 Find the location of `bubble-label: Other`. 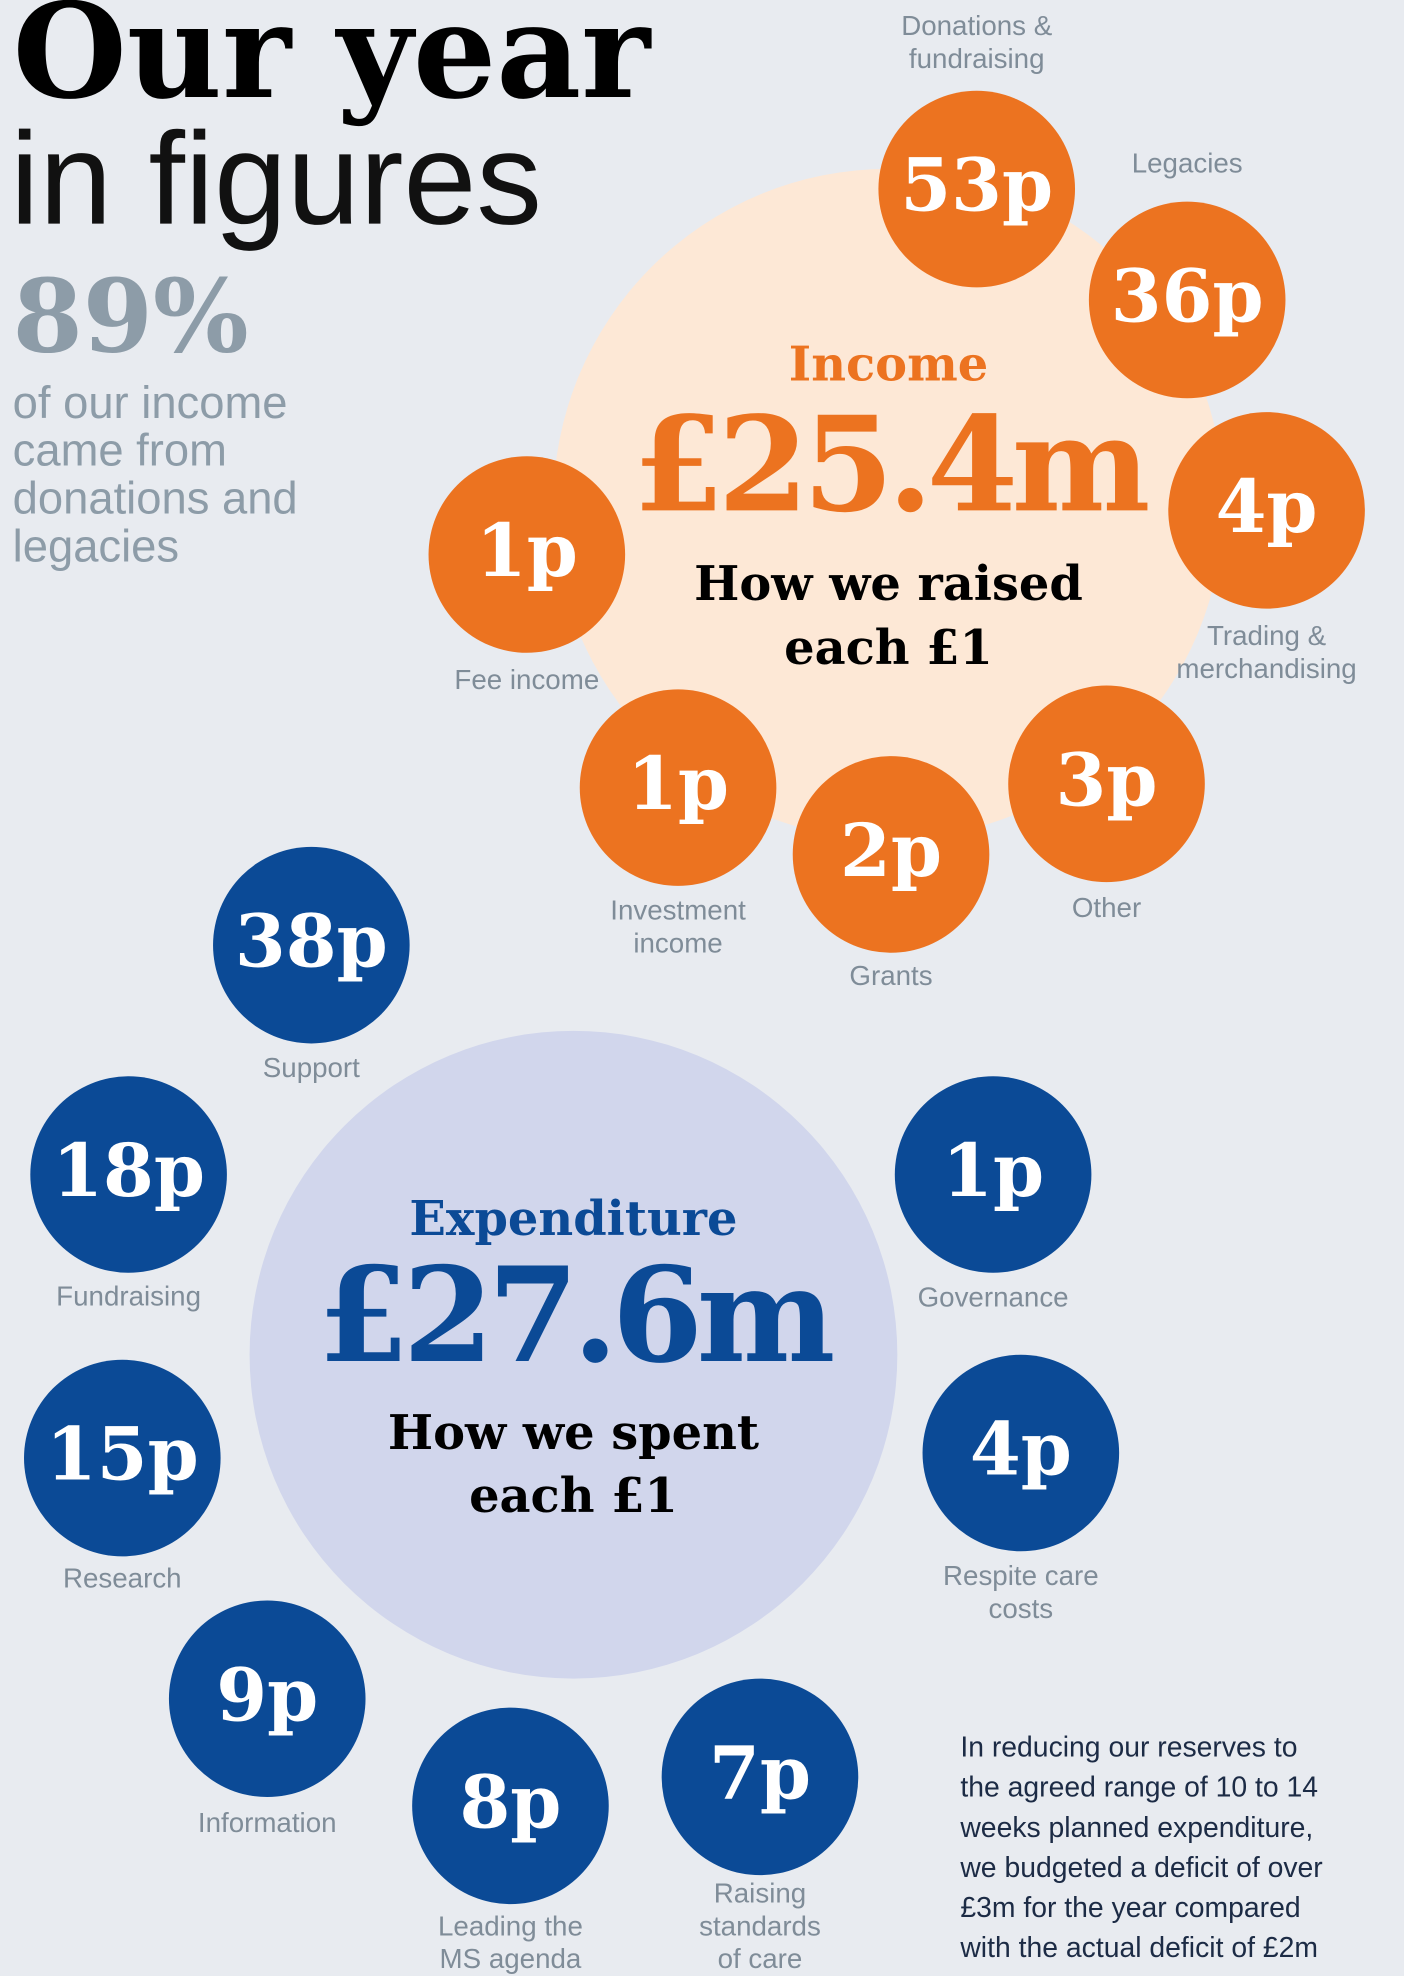

bubble-label: Other is located at coordinates (1106, 907).